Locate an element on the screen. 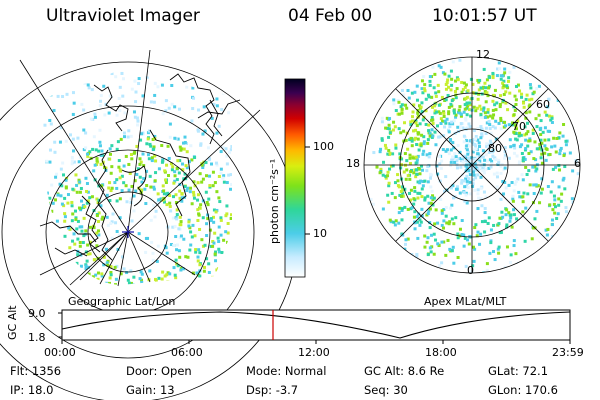  colorbar-tick-label-100: 100 is located at coordinates (323, 146).